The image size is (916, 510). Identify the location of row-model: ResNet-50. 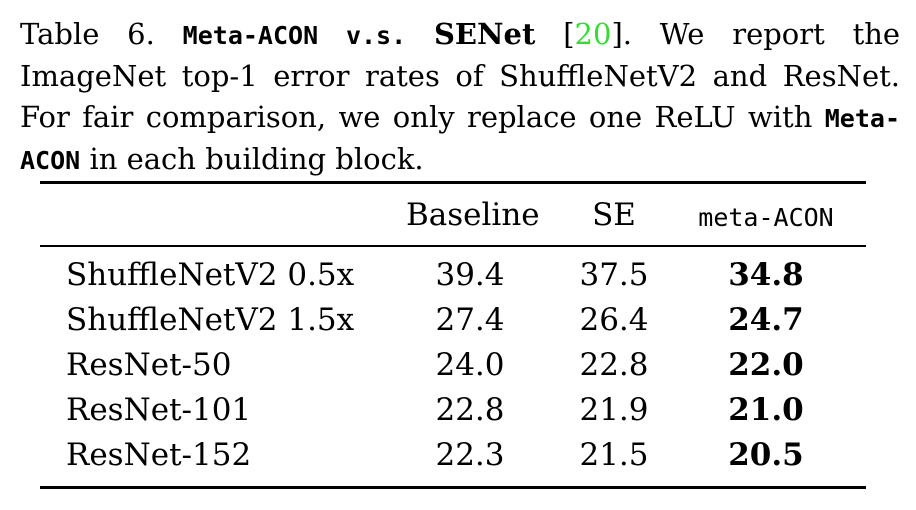
(149, 365).